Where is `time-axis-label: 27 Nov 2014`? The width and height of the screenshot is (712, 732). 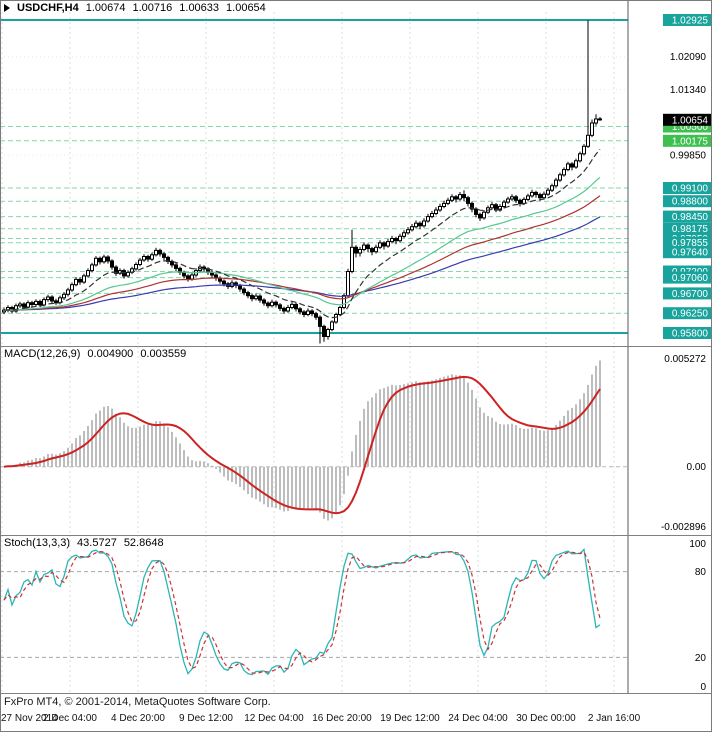 time-axis-label: 27 Nov 2014 is located at coordinates (29, 718).